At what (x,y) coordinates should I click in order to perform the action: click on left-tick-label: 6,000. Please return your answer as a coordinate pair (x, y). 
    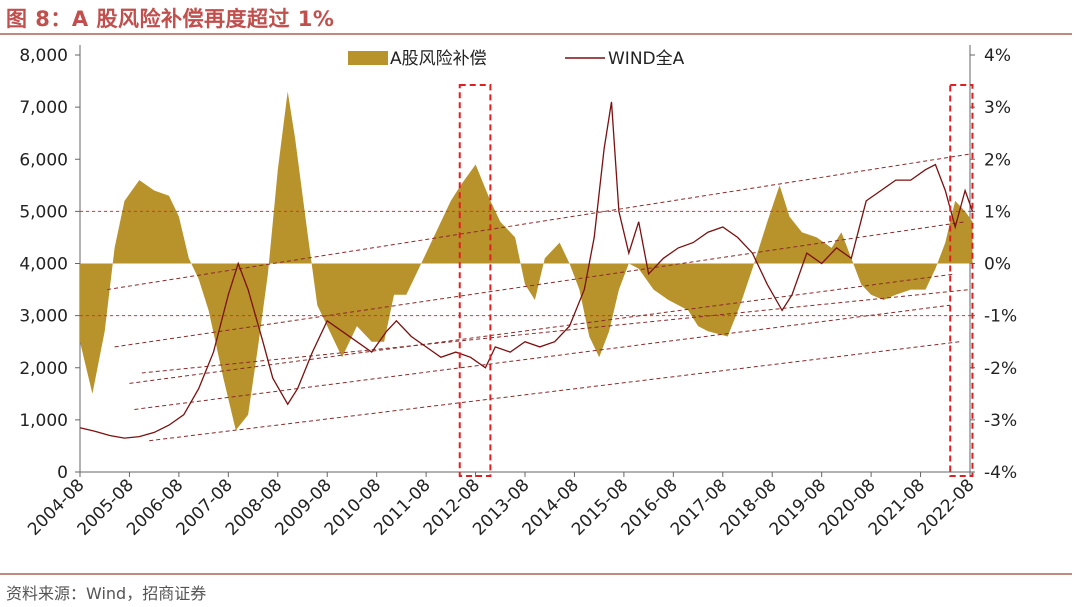
    Looking at the image, I should click on (43, 160).